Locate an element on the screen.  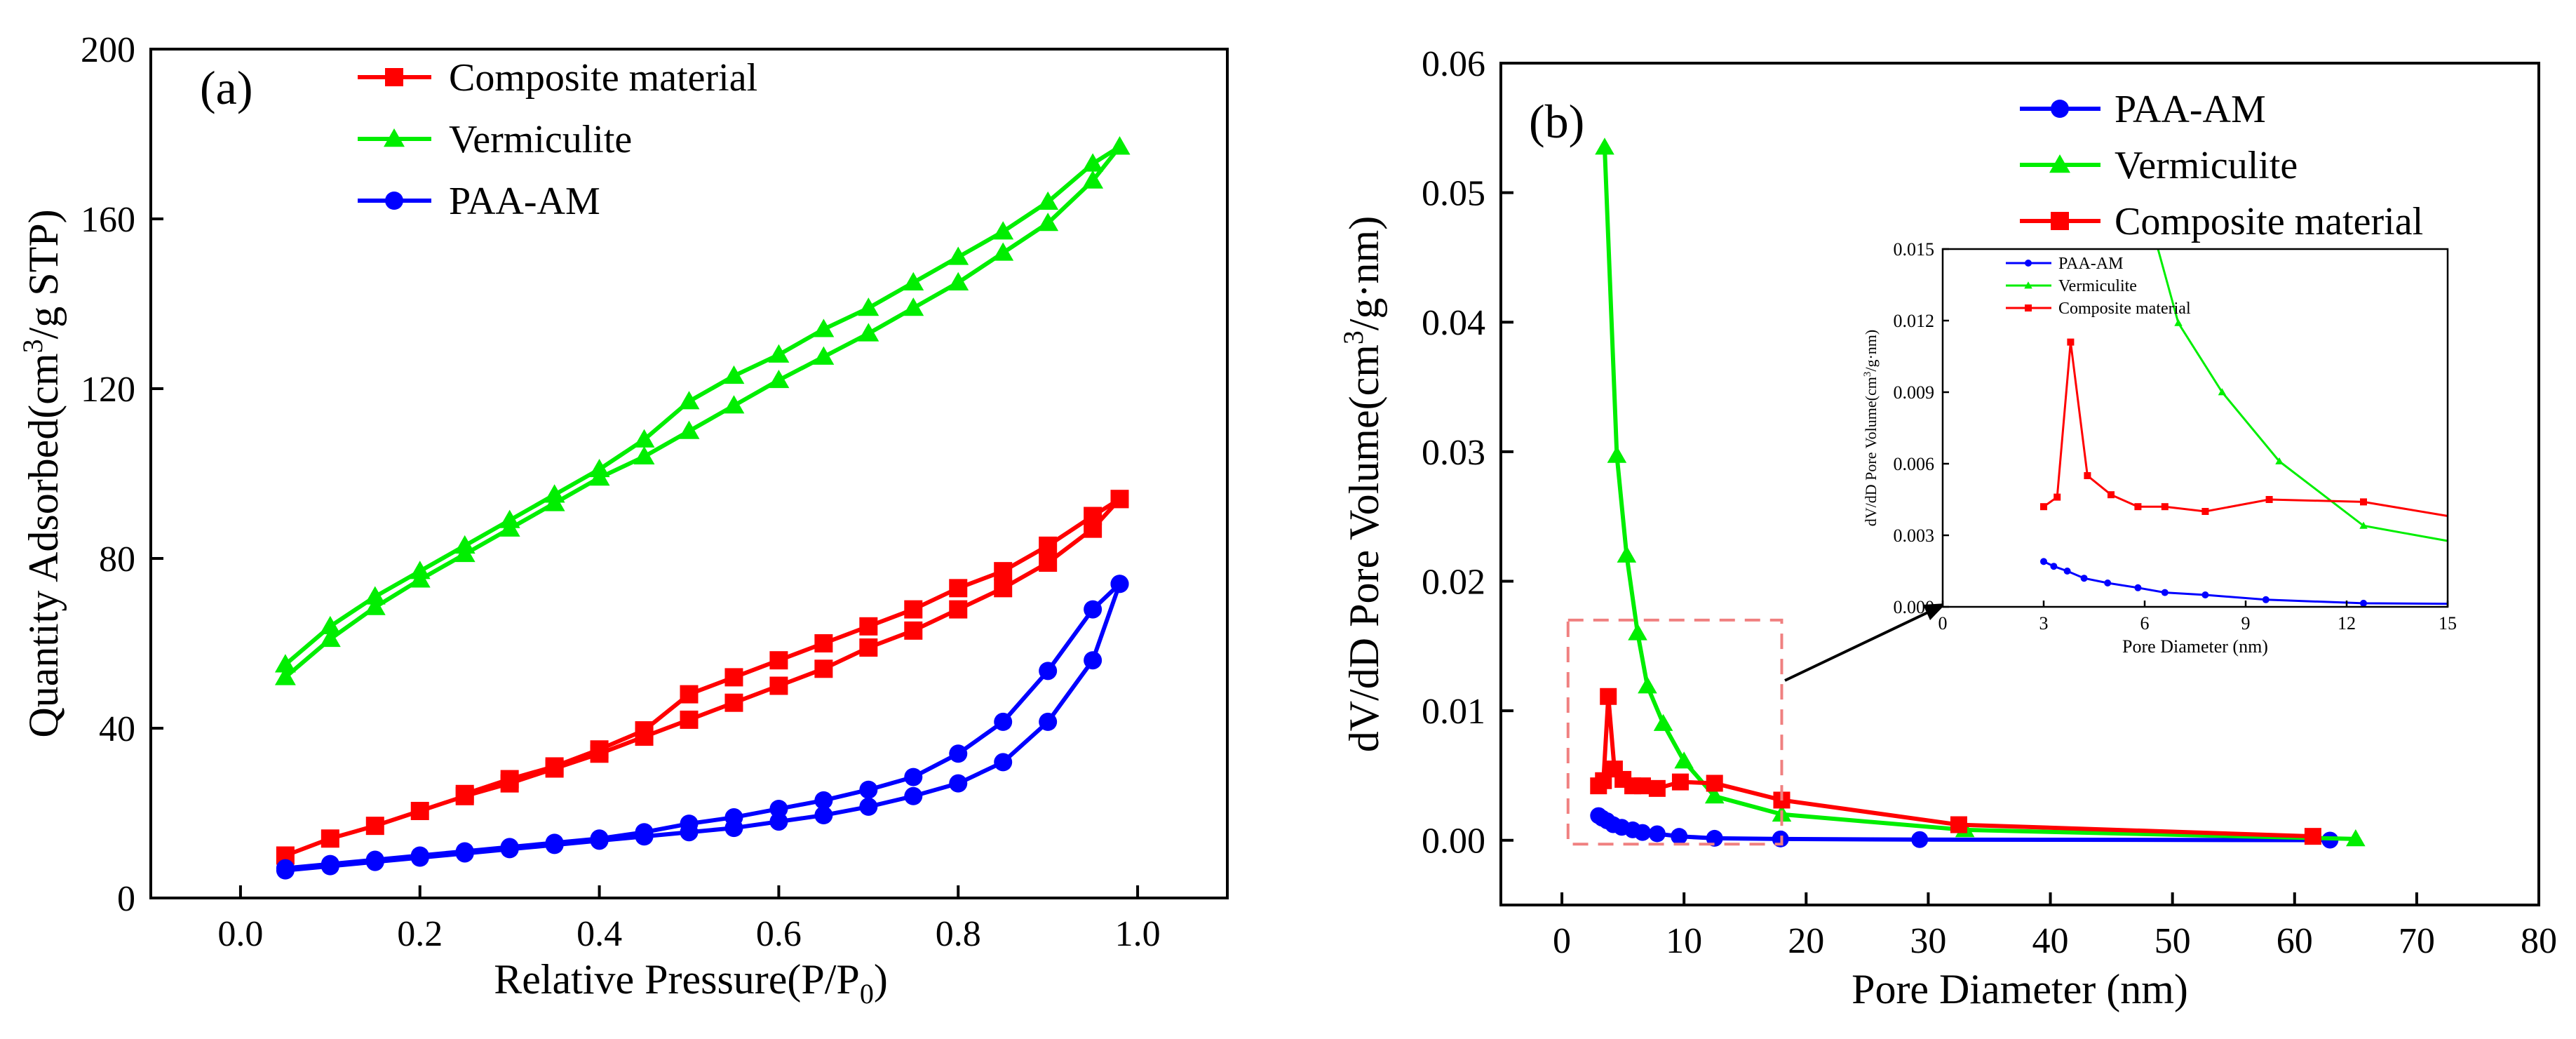
panel-b-x-tick-label: 50 is located at coordinates (2172, 941).